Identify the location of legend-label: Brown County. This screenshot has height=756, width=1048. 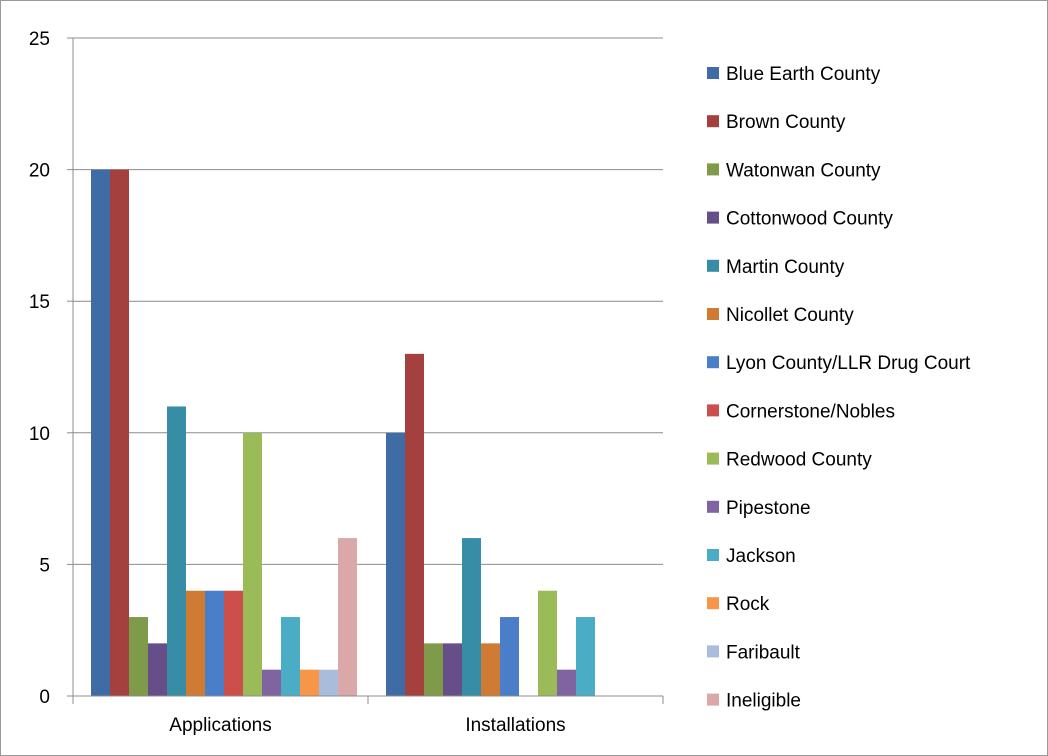
(786, 122).